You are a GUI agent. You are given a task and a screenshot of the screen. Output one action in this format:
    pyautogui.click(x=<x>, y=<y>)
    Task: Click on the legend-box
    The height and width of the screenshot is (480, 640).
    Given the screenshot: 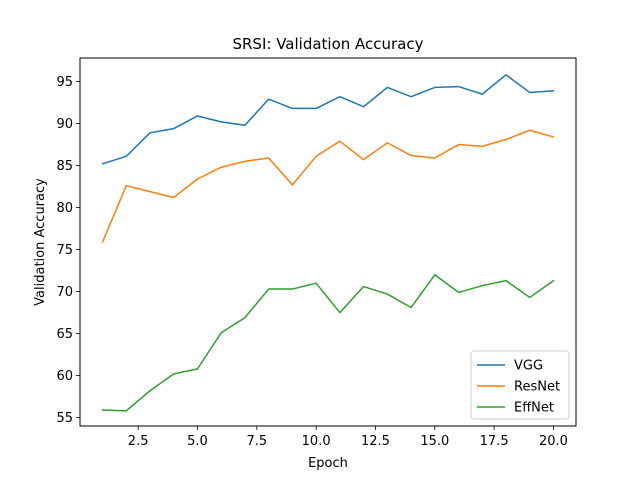 What is the action you would take?
    pyautogui.click(x=520, y=385)
    